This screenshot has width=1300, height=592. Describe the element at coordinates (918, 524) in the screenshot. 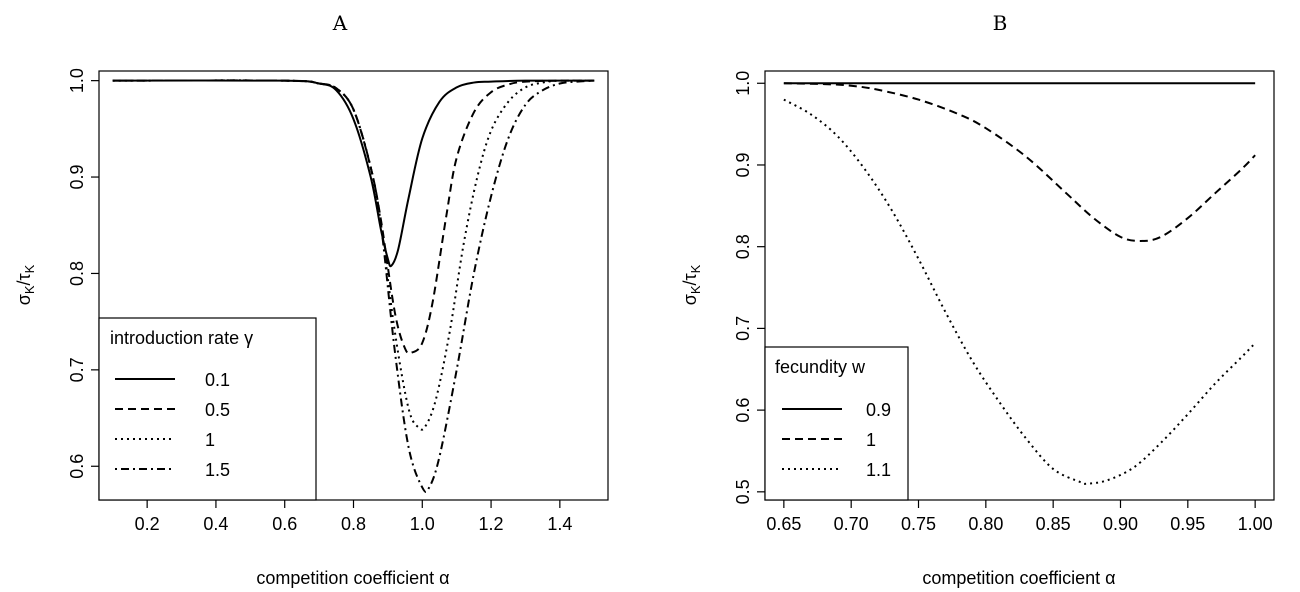

I see `x-tick-label: 0.75` at that location.